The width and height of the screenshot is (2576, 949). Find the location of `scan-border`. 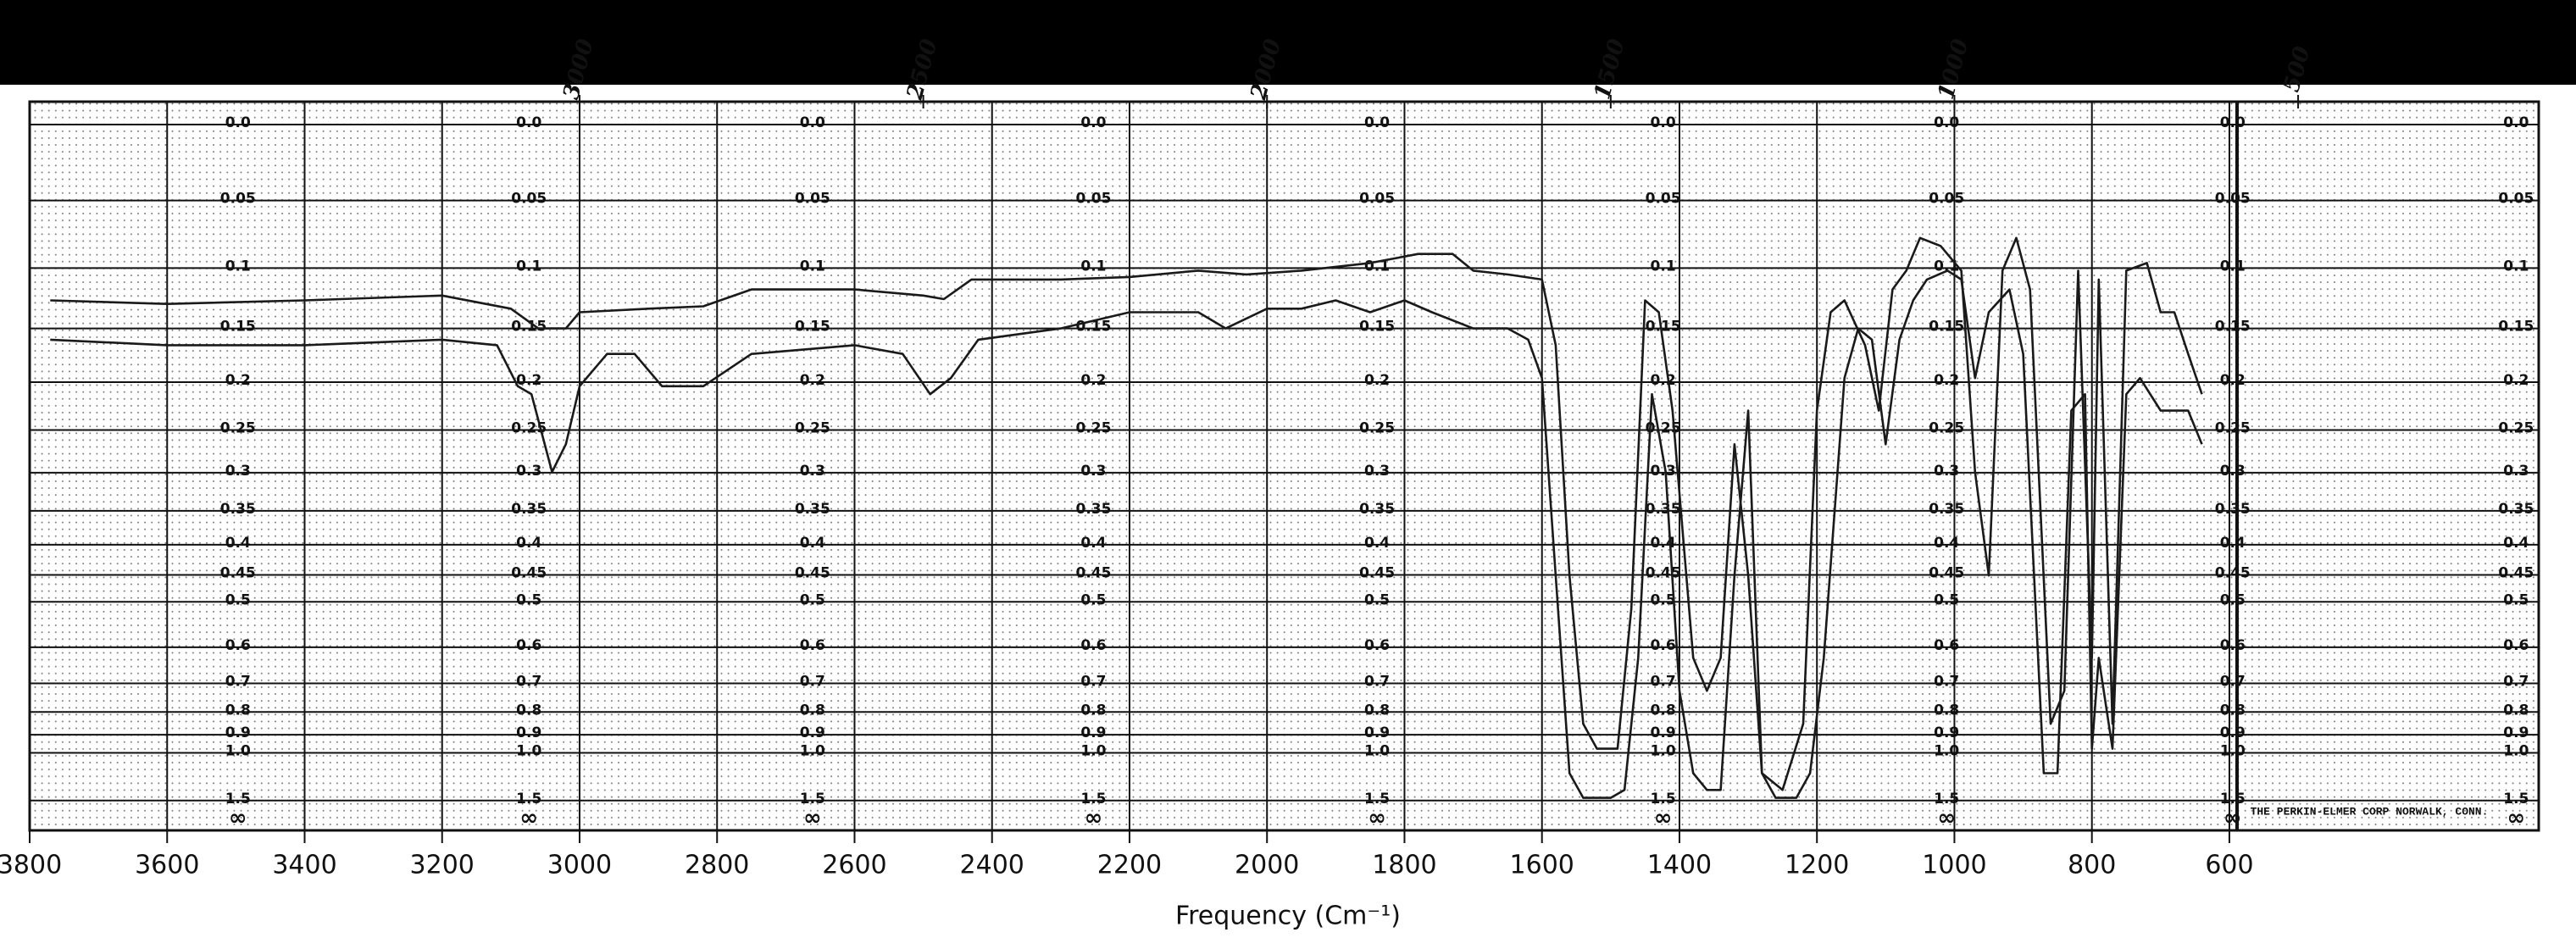

scan-border is located at coordinates (1288, 42).